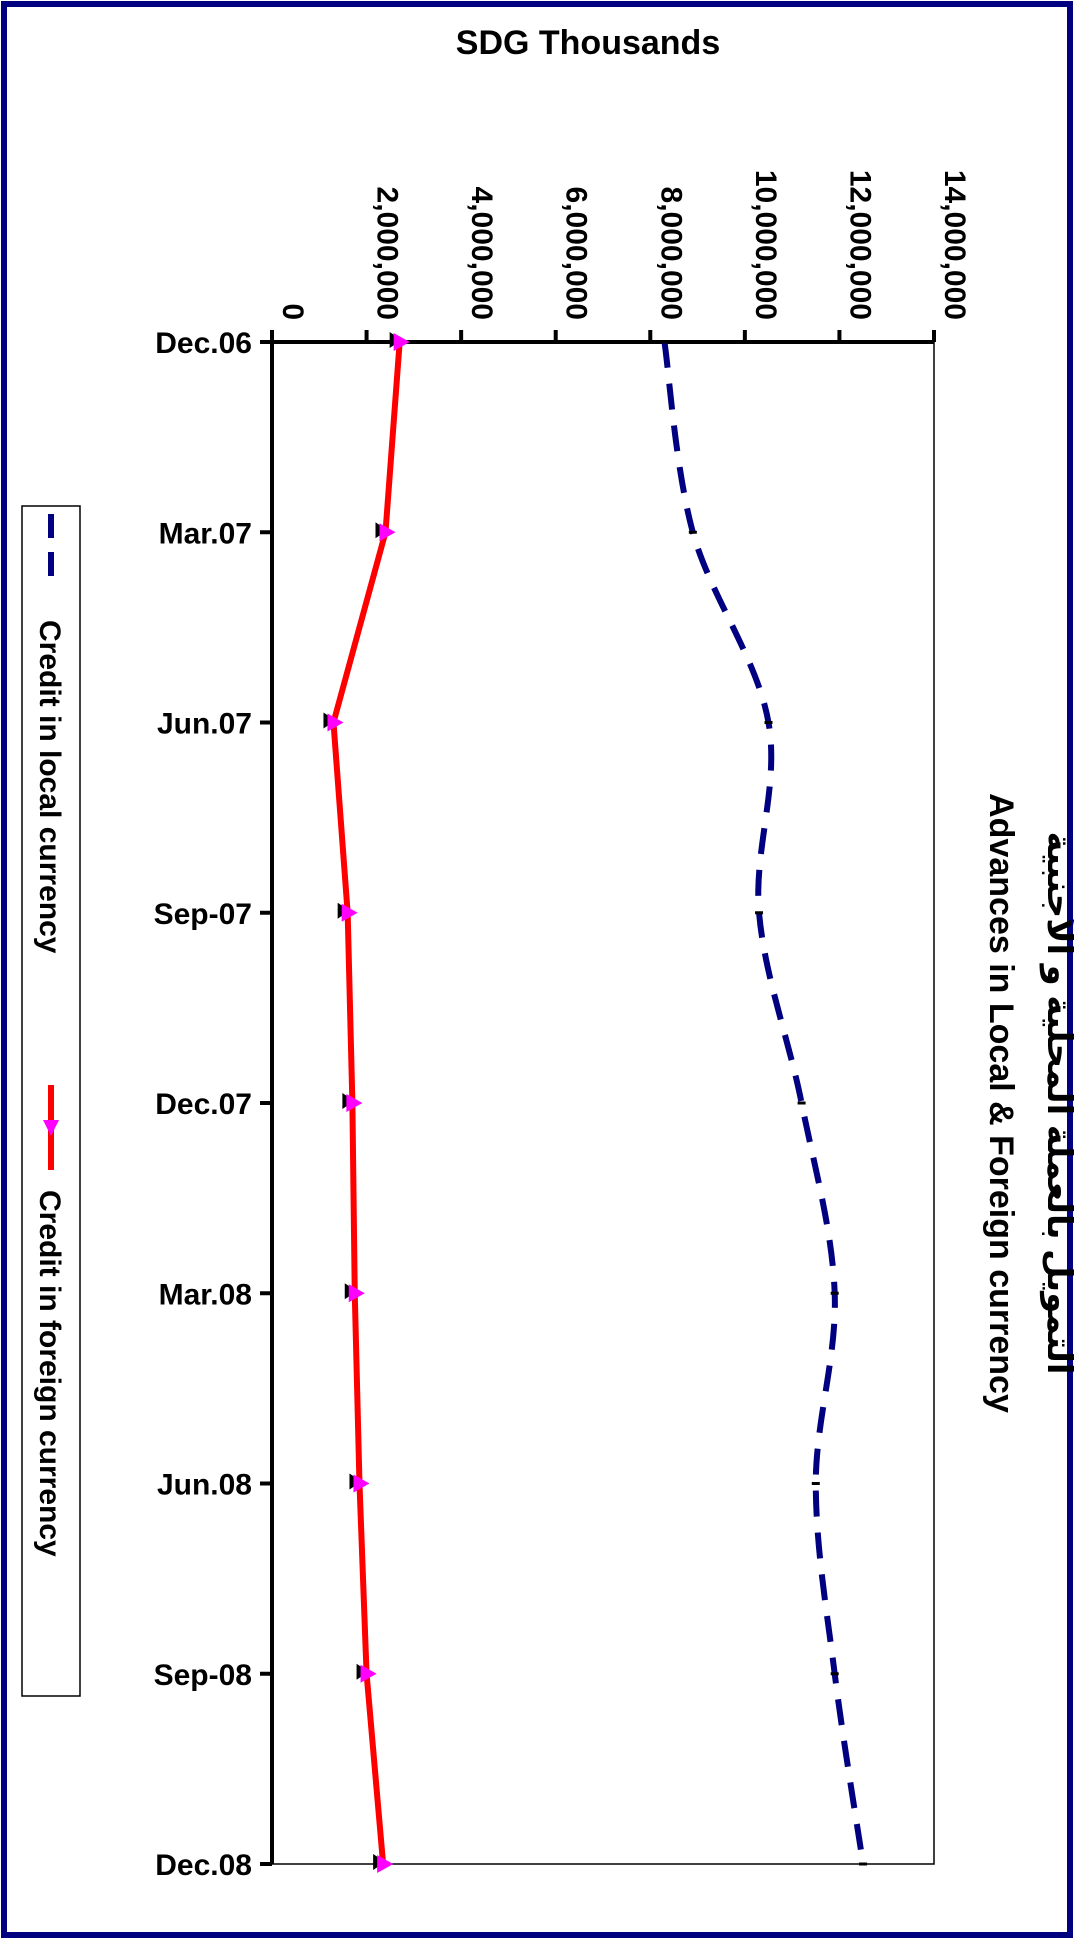  Describe the element at coordinates (49, 1373) in the screenshot. I see `legend-foreign-label: Credit in foreign currency` at that location.